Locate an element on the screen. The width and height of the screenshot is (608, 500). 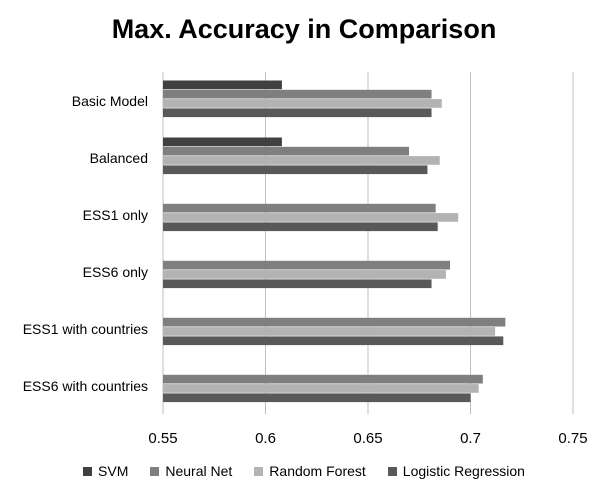
x-tick-label: 0.75 is located at coordinates (572, 438).